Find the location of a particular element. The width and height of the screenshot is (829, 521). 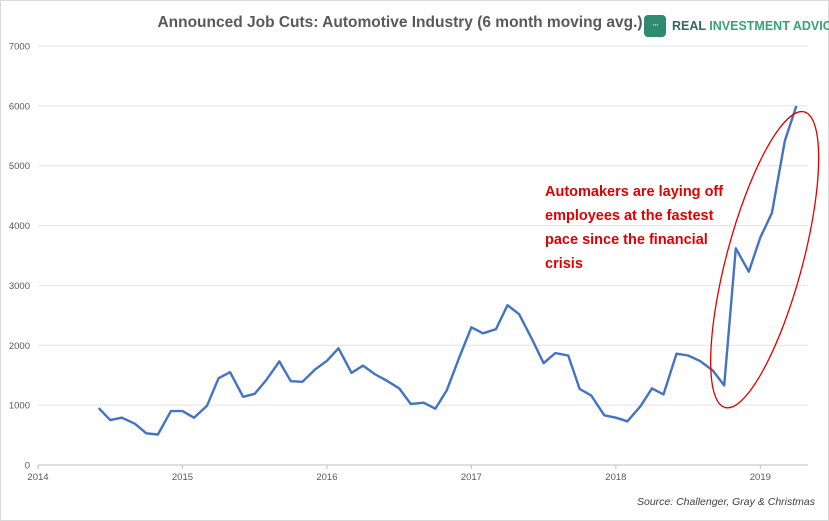

y-tick-label: 4000 is located at coordinates (19, 226).